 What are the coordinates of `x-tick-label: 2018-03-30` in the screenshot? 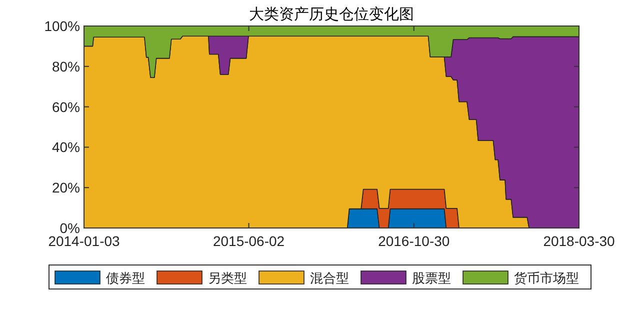 It's located at (579, 241).